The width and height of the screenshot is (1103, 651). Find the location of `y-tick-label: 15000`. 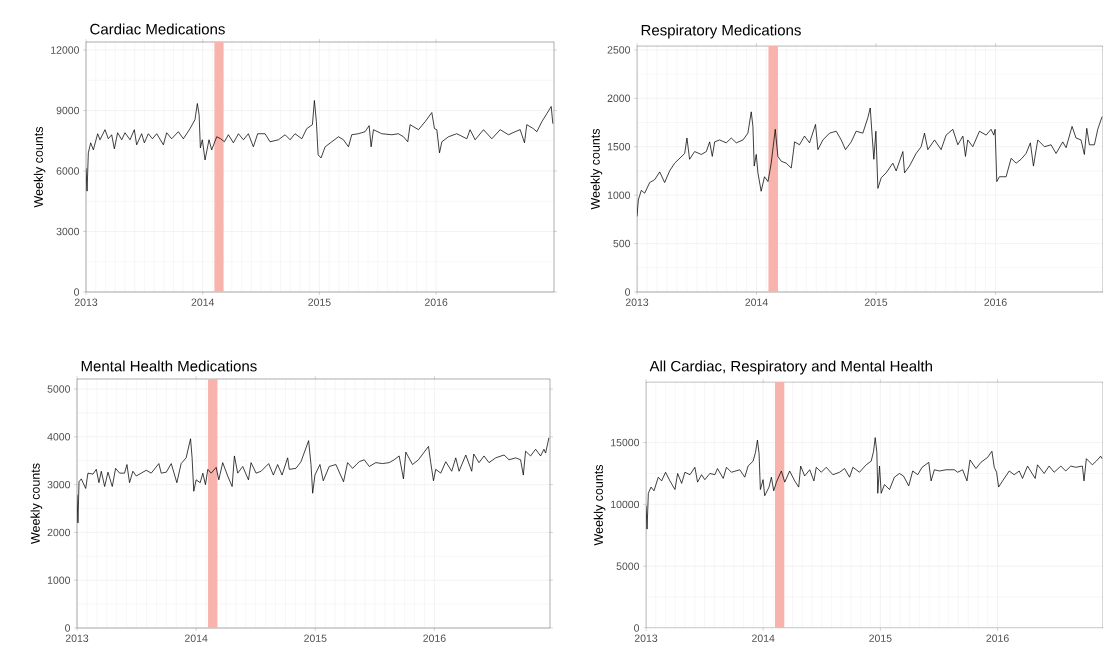

y-tick-label: 15000 is located at coordinates (625, 442).